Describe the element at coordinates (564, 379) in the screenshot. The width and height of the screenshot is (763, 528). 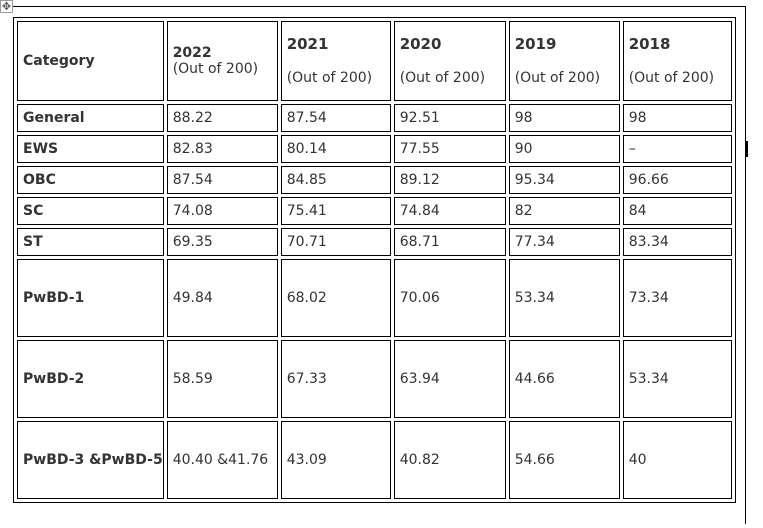
I see `value-cell-2019: 44.66` at that location.